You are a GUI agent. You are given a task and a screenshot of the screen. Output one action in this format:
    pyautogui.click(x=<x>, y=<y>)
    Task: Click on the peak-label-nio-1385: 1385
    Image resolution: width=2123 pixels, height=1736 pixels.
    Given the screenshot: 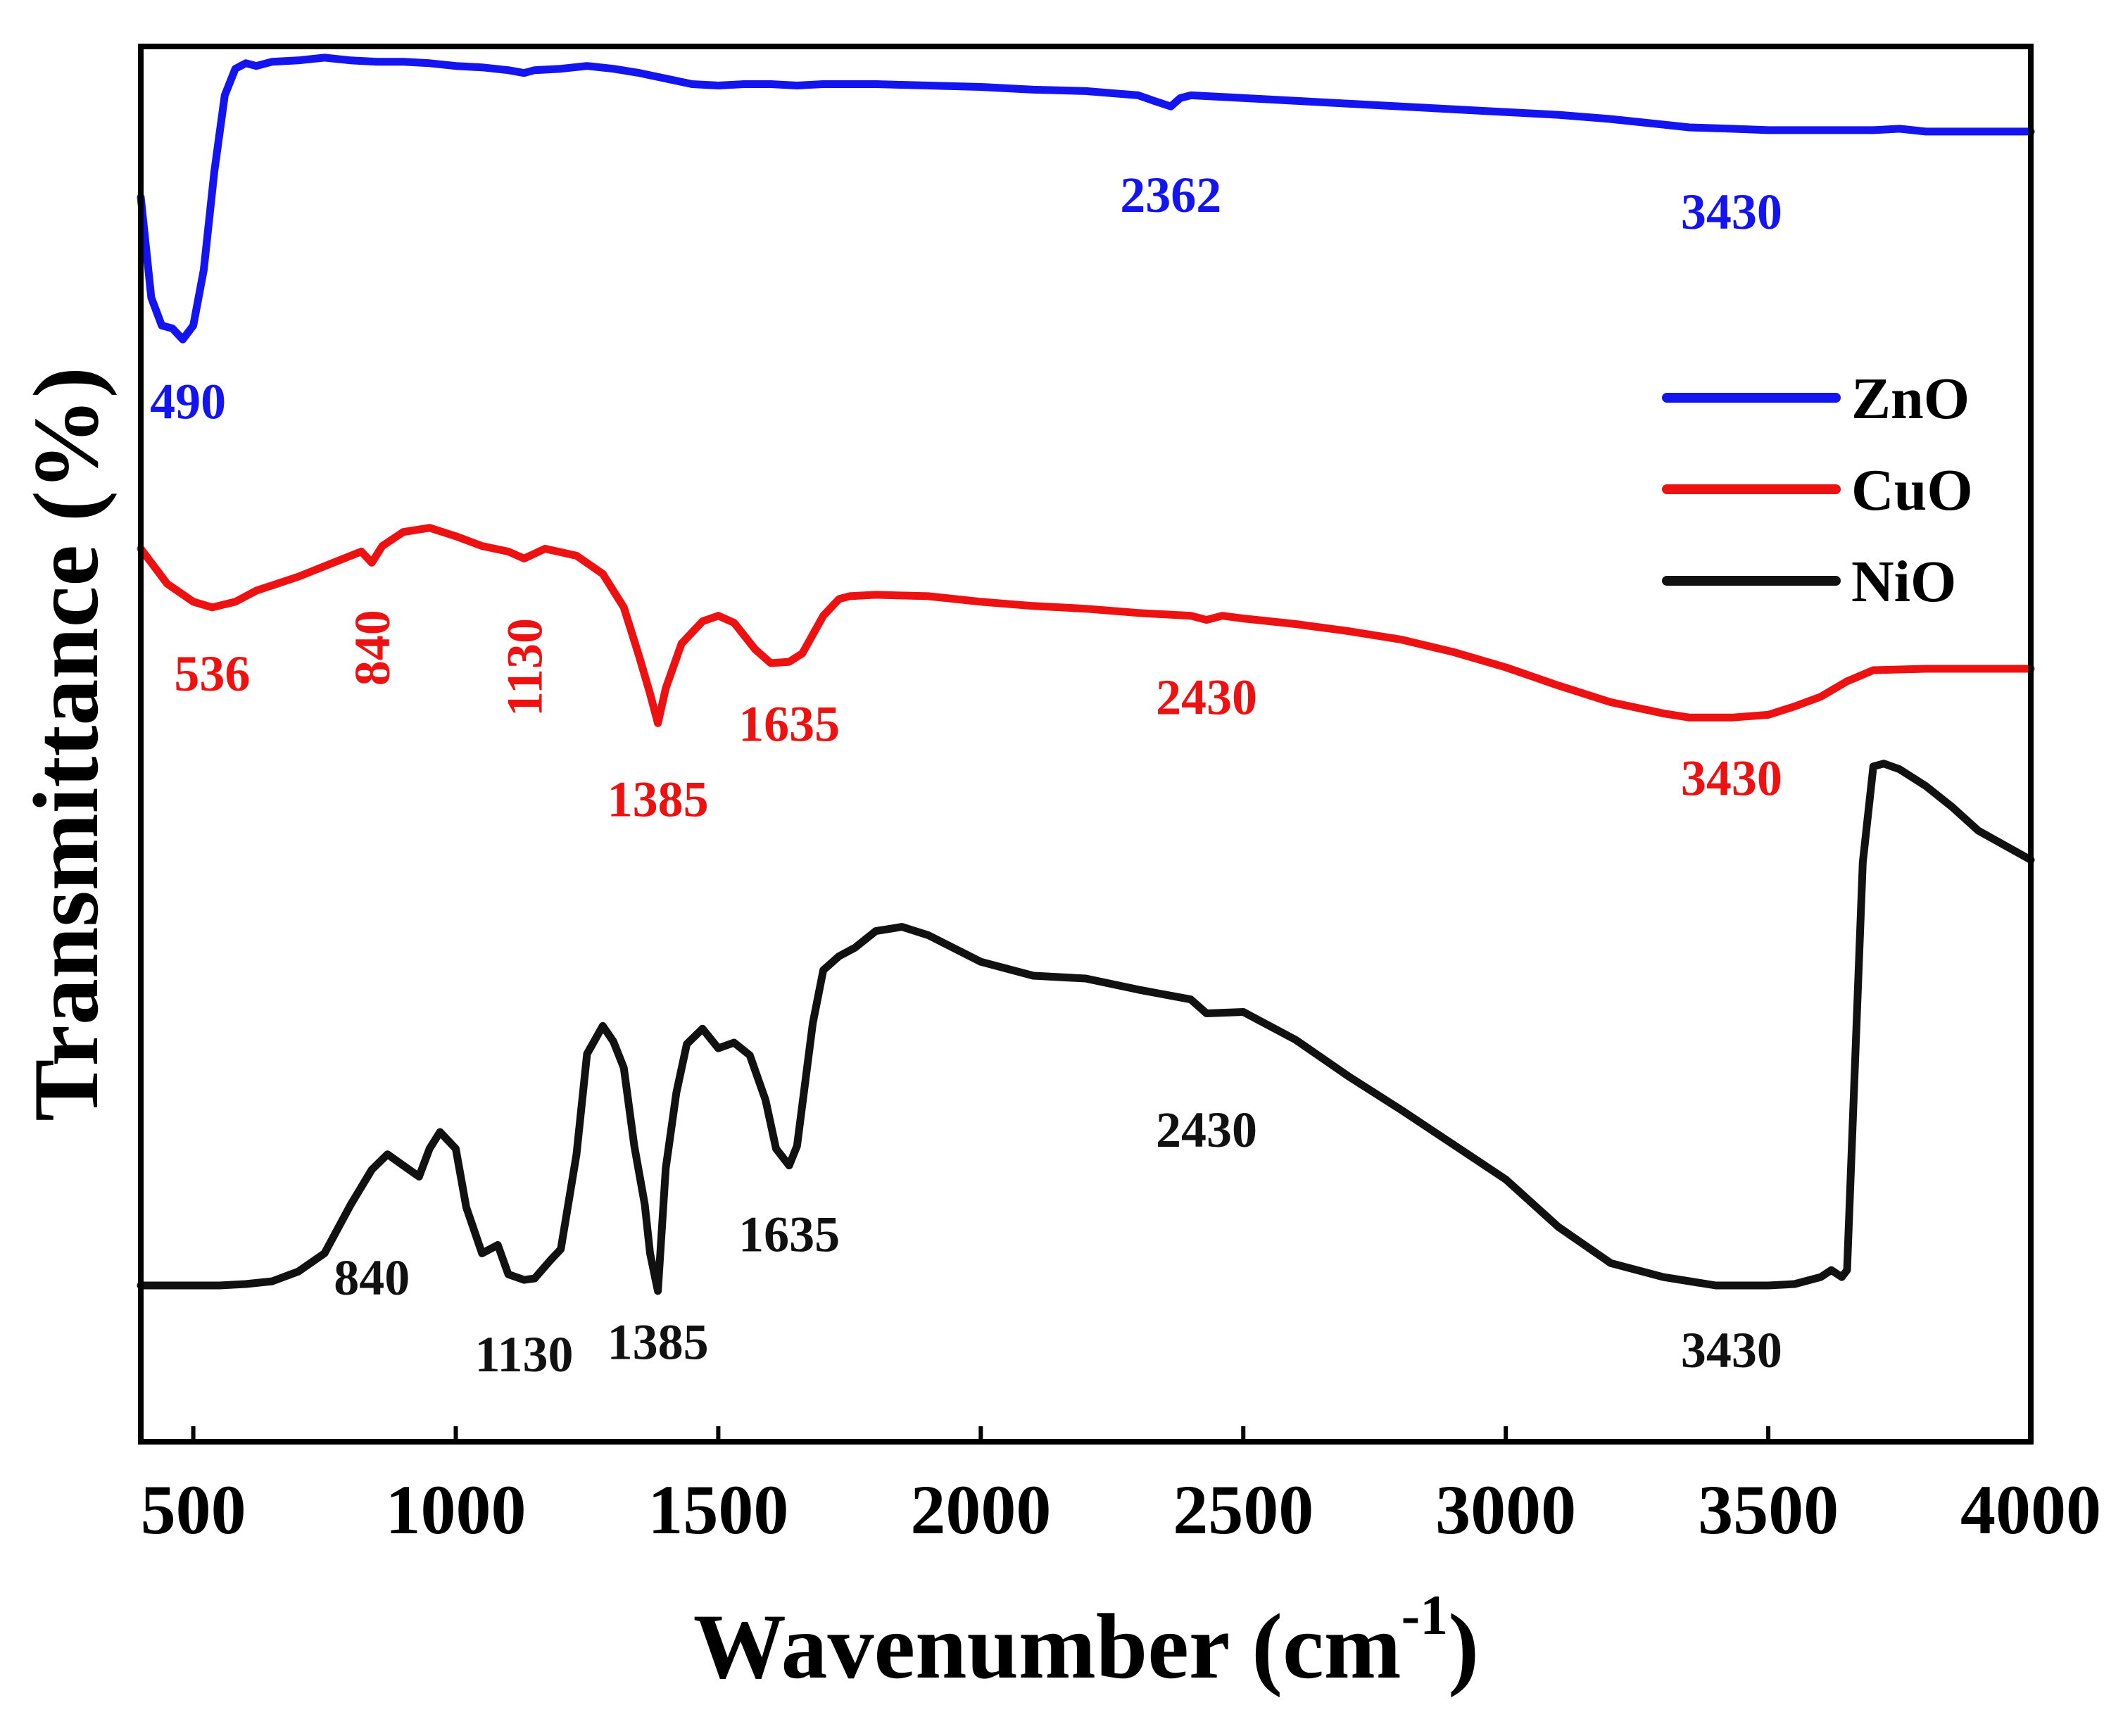 What is the action you would take?
    pyautogui.click(x=658, y=1342)
    